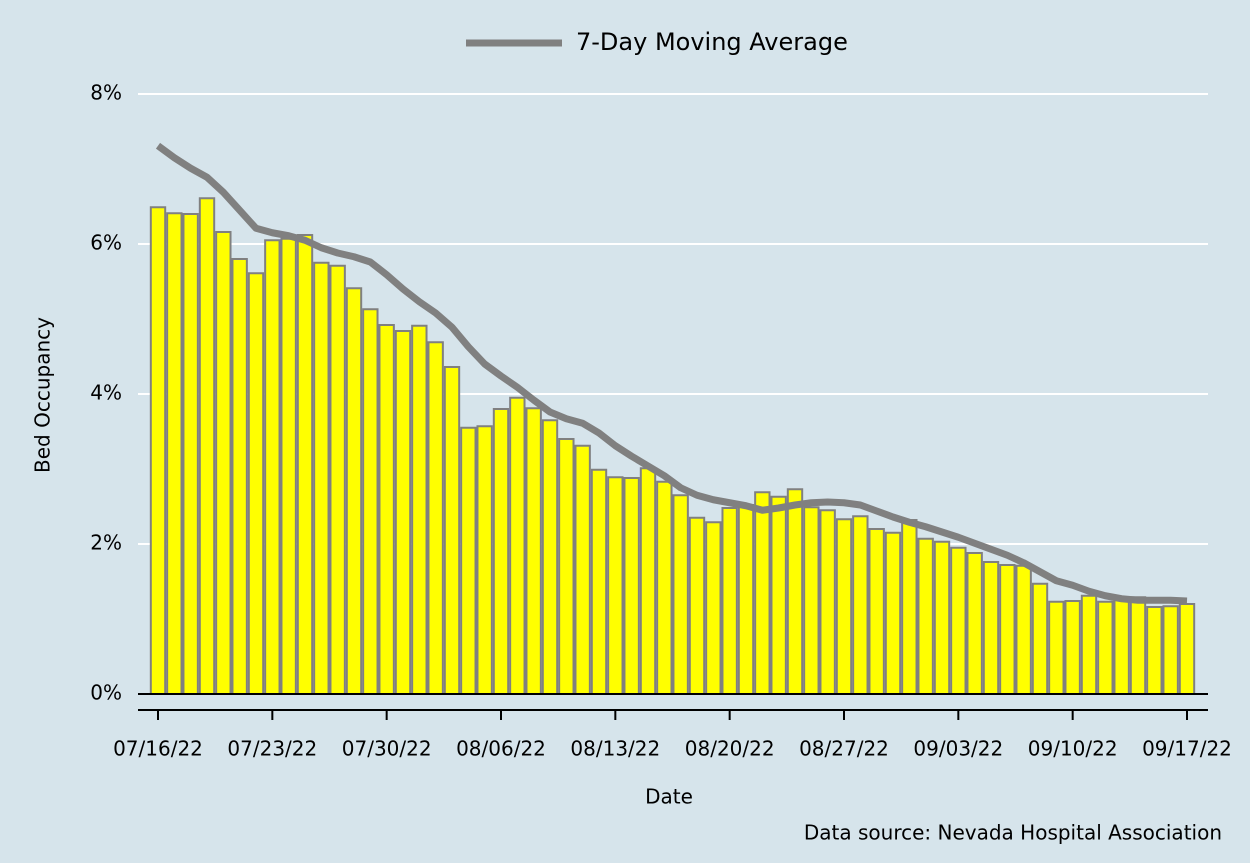 The height and width of the screenshot is (863, 1250). What do you see at coordinates (615, 749) in the screenshot?
I see `x-tick-label: 08/13/22` at bounding box center [615, 749].